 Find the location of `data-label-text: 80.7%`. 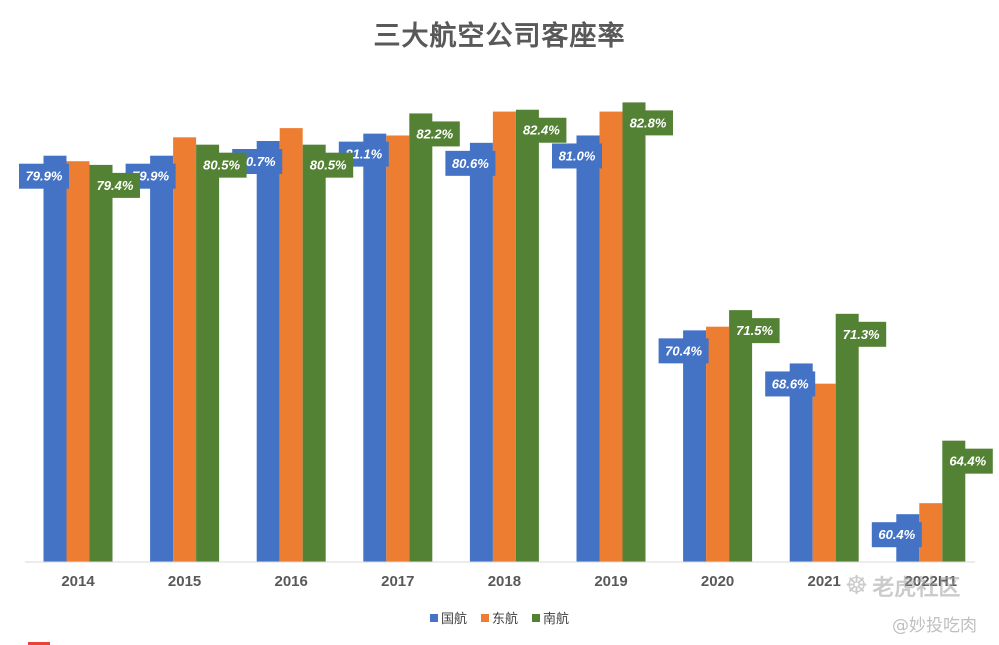

data-label-text: 80.7% is located at coordinates (257, 161).